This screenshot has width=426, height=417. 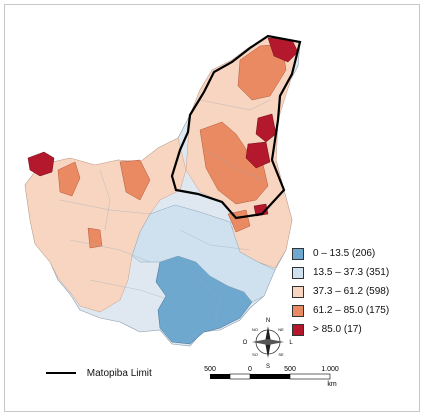 I want to click on legend-item: 13.5 – 37.3 (351), so click(x=340, y=272).